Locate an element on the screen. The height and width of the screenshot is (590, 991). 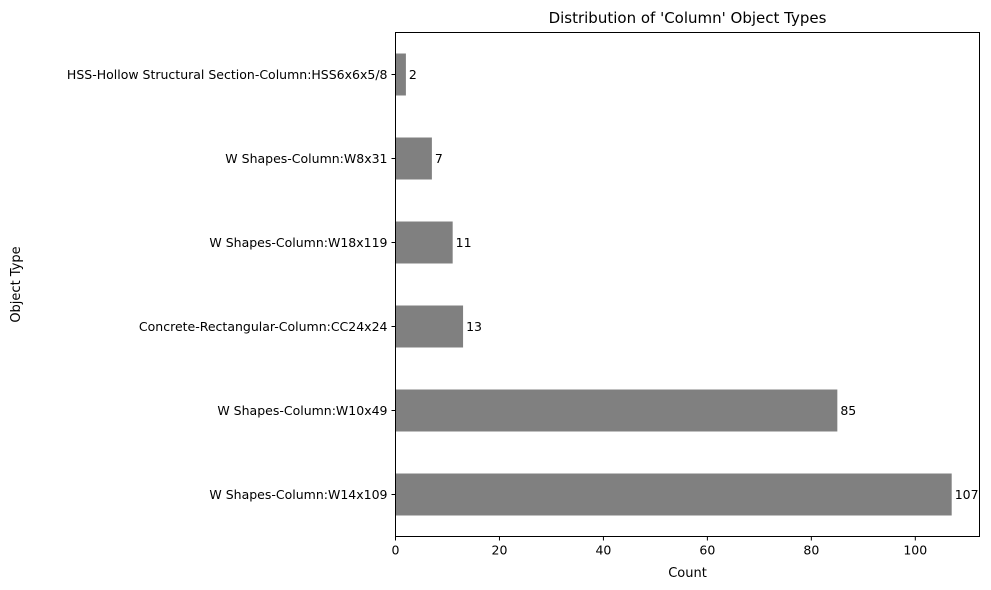
data-label: 107 is located at coordinates (967, 494).